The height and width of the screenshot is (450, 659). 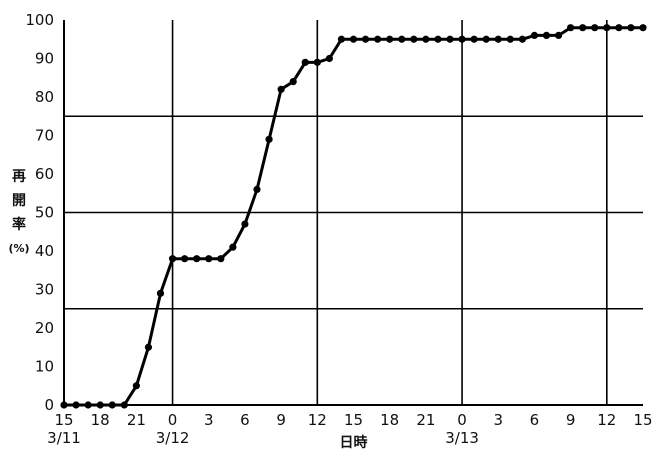 What do you see at coordinates (64, 438) in the screenshot?
I see `x-date-label: 3/11` at bounding box center [64, 438].